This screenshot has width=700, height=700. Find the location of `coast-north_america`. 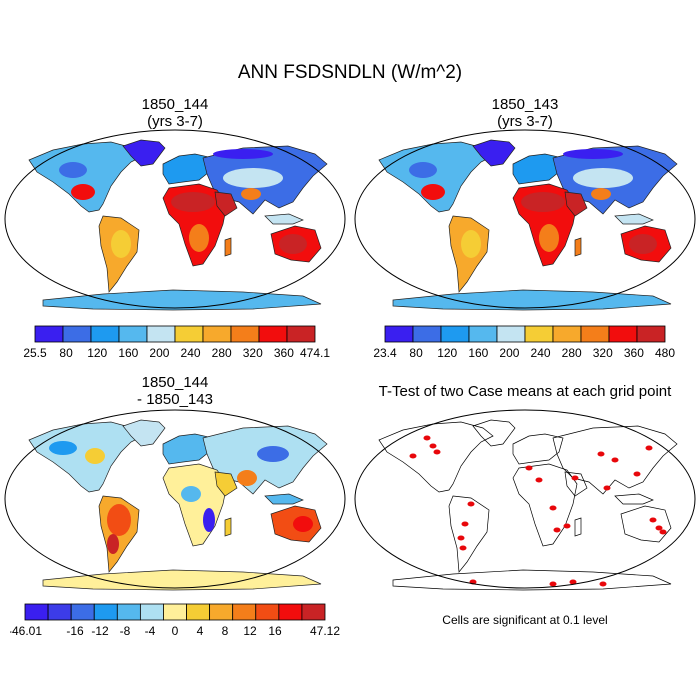

coast-north_america is located at coordinates (436, 457).